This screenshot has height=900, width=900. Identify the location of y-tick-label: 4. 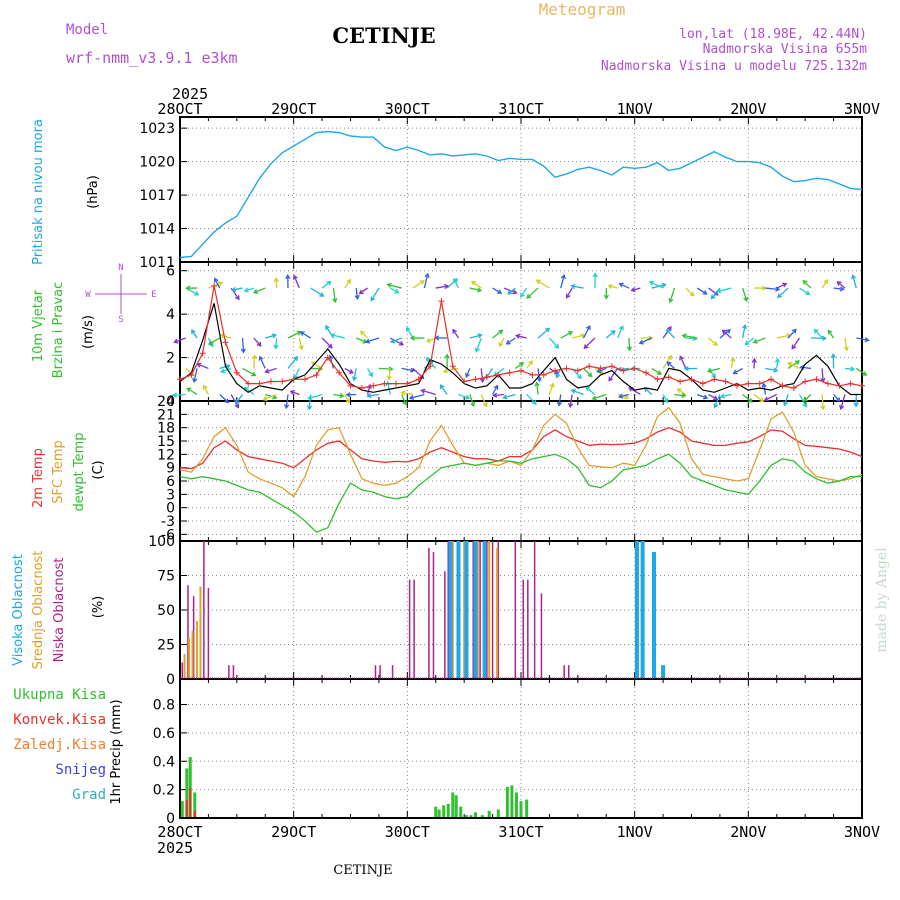
(170, 315).